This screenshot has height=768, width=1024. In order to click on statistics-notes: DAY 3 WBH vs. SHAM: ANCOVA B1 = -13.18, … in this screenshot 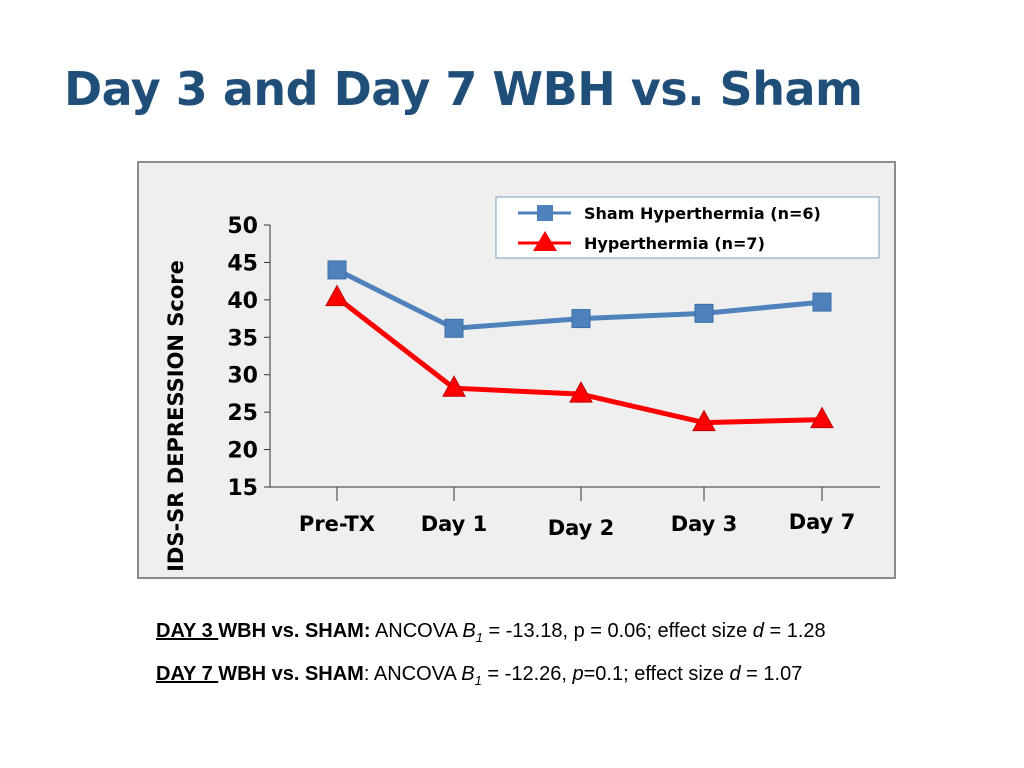, I will do `click(526, 661)`.